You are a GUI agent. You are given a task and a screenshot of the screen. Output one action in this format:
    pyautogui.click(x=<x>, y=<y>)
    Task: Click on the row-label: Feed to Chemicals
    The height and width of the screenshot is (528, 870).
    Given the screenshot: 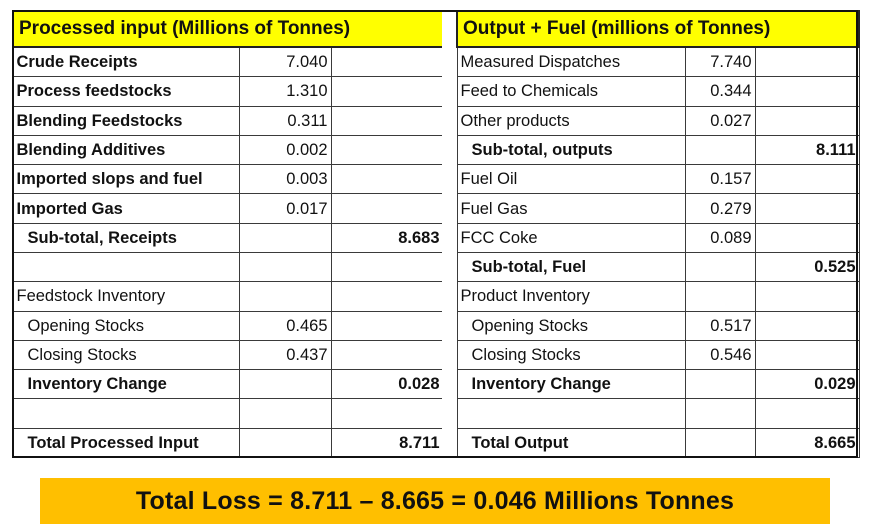 What is the action you would take?
    pyautogui.click(x=571, y=91)
    